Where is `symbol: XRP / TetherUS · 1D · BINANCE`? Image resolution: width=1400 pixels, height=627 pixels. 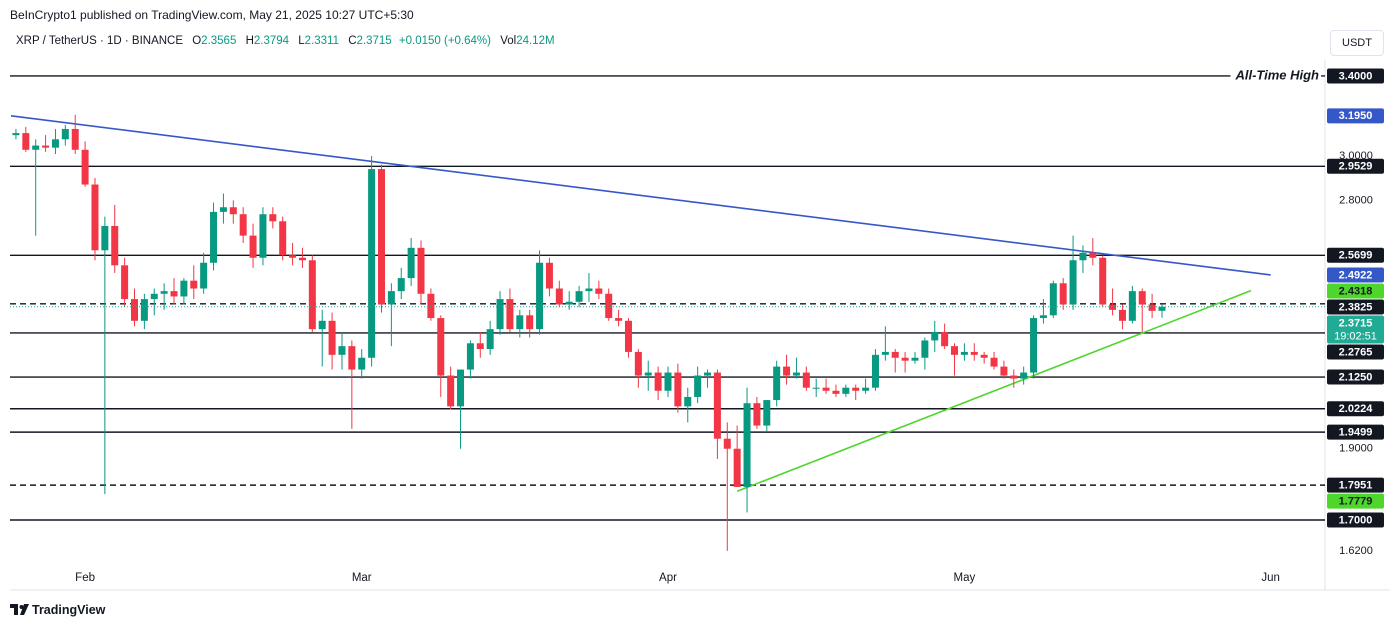 symbol: XRP / TetherUS · 1D · BINANCE is located at coordinates (100, 41).